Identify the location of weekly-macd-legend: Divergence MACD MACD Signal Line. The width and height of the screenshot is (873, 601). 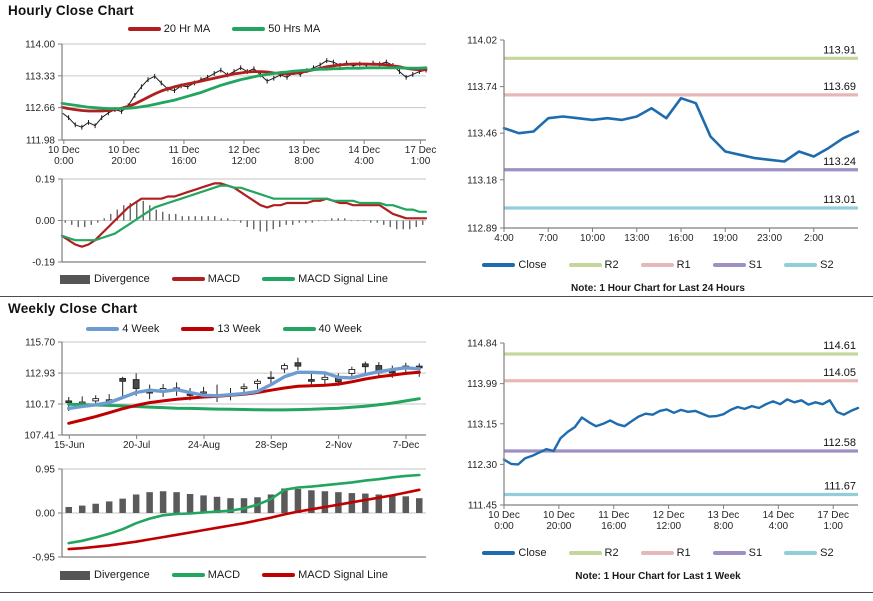
(224, 575).